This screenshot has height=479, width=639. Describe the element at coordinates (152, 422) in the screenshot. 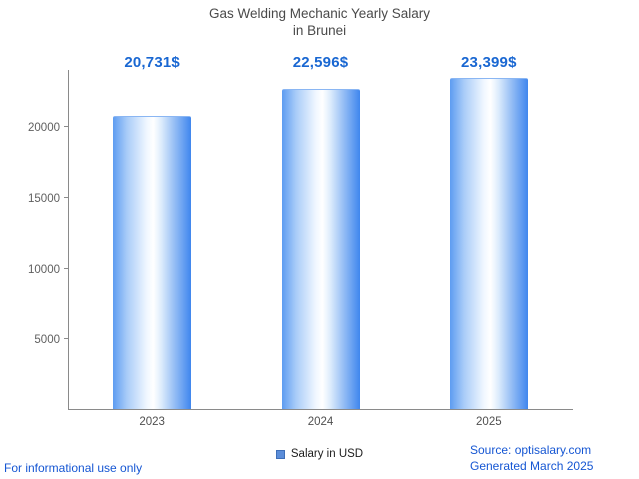

I see `x-axis-label: 2023` at that location.